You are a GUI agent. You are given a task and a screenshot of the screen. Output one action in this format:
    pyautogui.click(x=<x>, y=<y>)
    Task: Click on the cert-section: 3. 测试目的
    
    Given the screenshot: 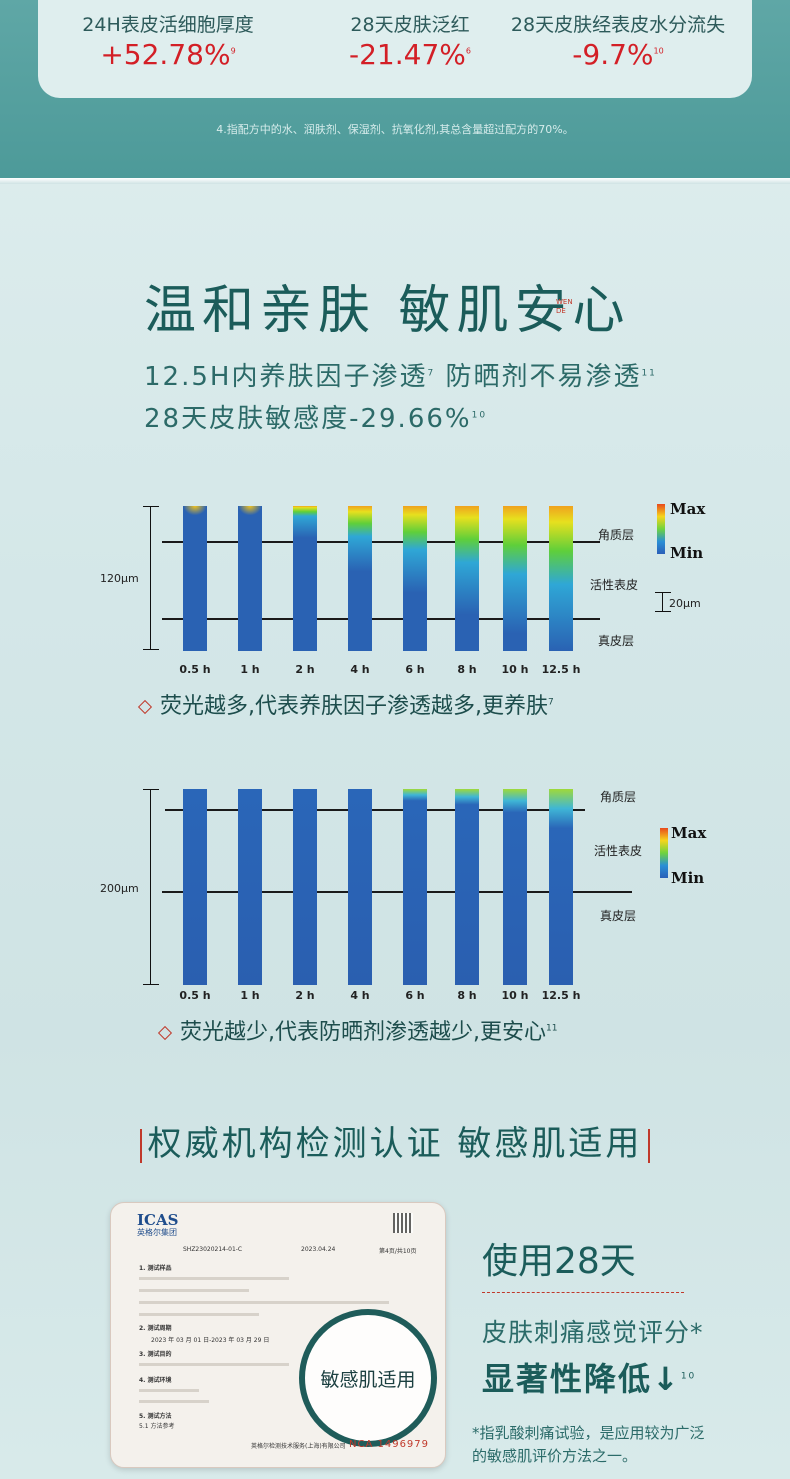 What is the action you would take?
    pyautogui.click(x=155, y=1354)
    